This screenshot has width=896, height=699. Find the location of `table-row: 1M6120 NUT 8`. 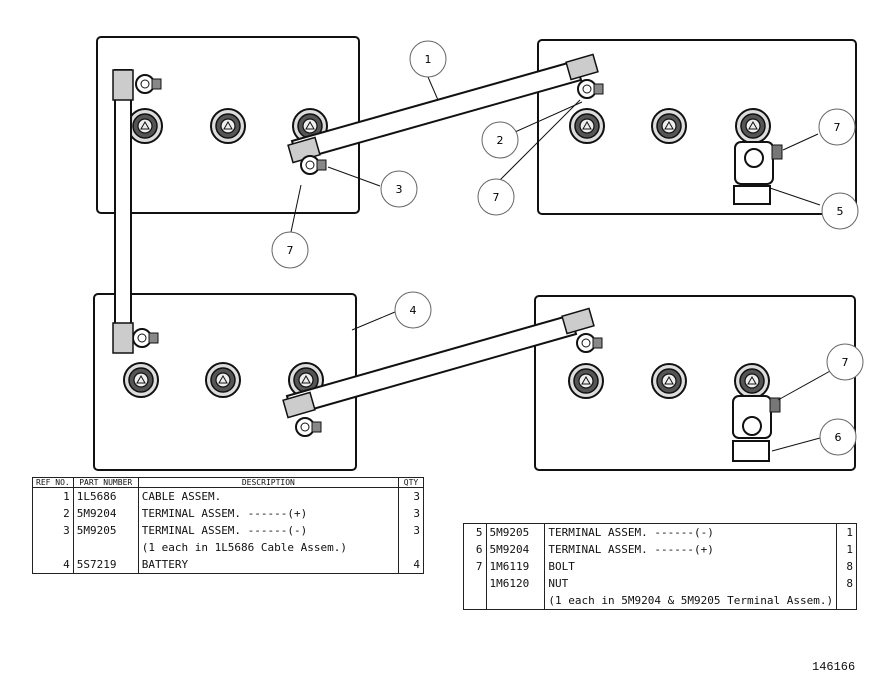

table-row: 1M6120 NUT 8 is located at coordinates (660, 583).